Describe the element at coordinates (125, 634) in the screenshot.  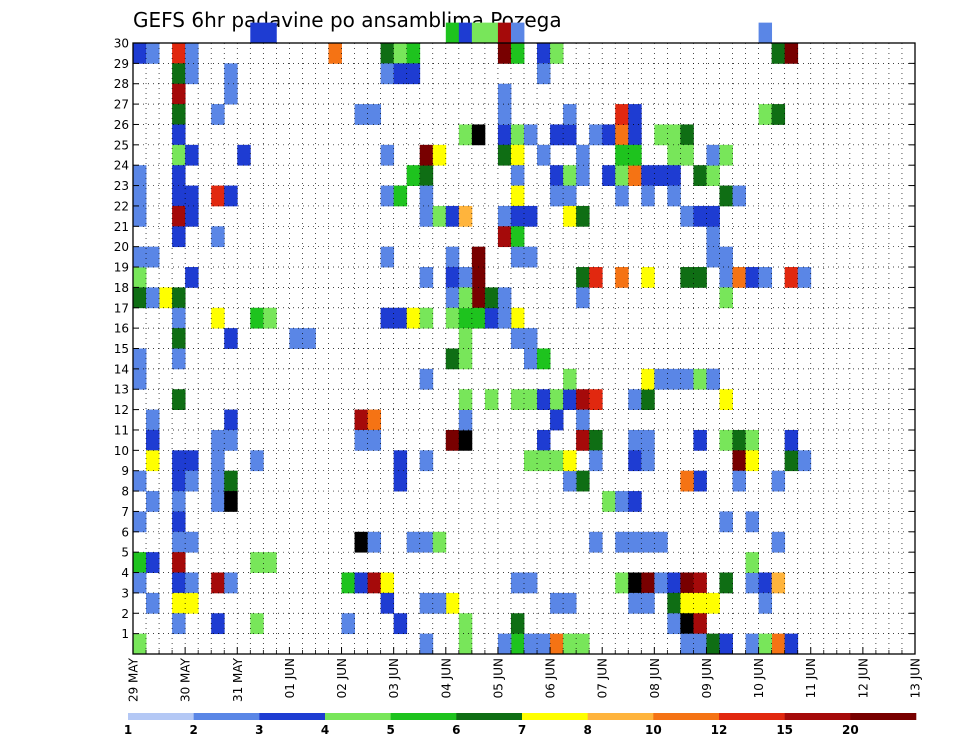
I see `y-tick-label: 1` at that location.